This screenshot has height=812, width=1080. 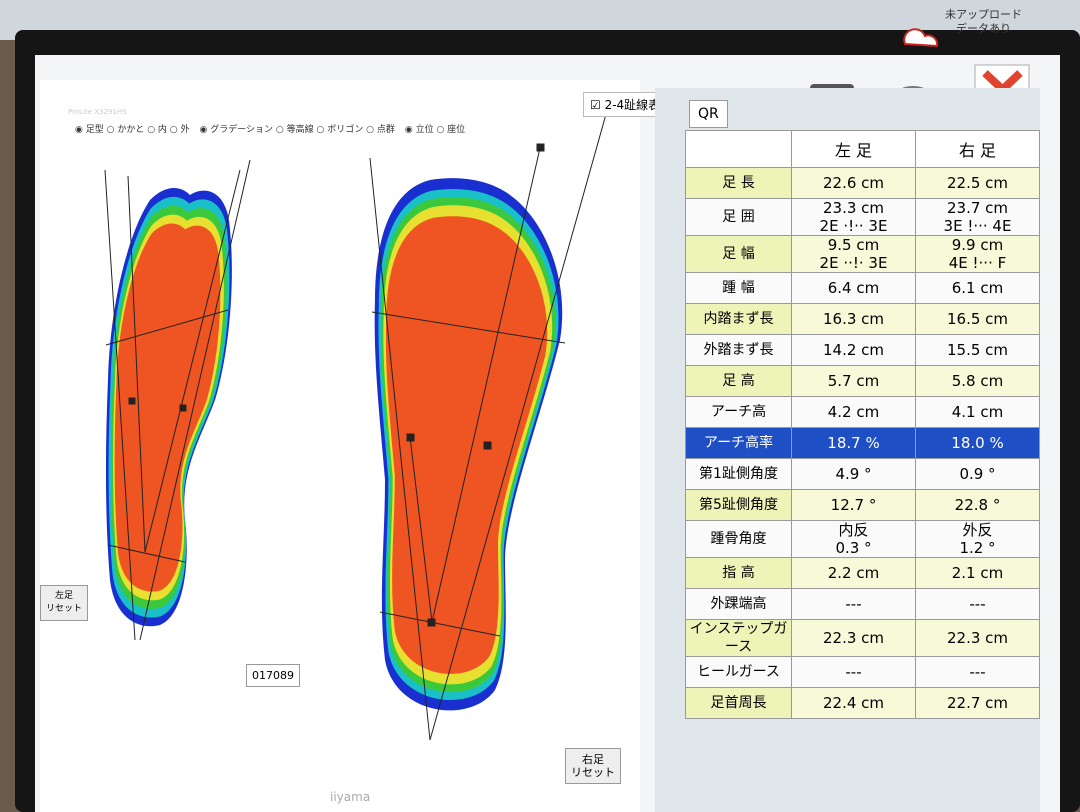 I want to click on table-row: 足首周長 22.4 cm 22.7 cm, so click(x=862, y=703).